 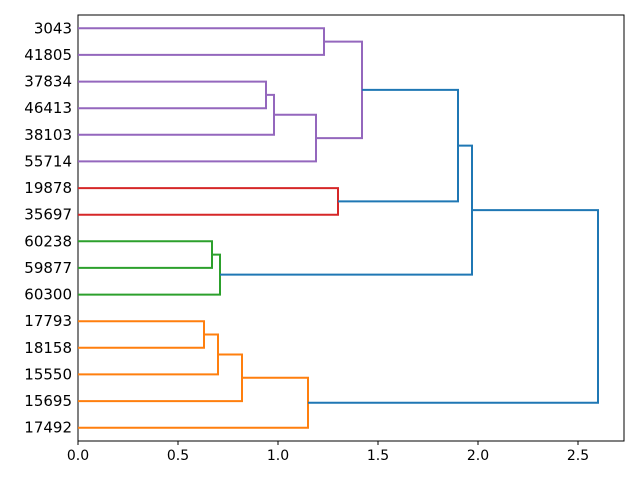 What do you see at coordinates (178, 456) in the screenshot?
I see `x-tick-label: 0.5` at bounding box center [178, 456].